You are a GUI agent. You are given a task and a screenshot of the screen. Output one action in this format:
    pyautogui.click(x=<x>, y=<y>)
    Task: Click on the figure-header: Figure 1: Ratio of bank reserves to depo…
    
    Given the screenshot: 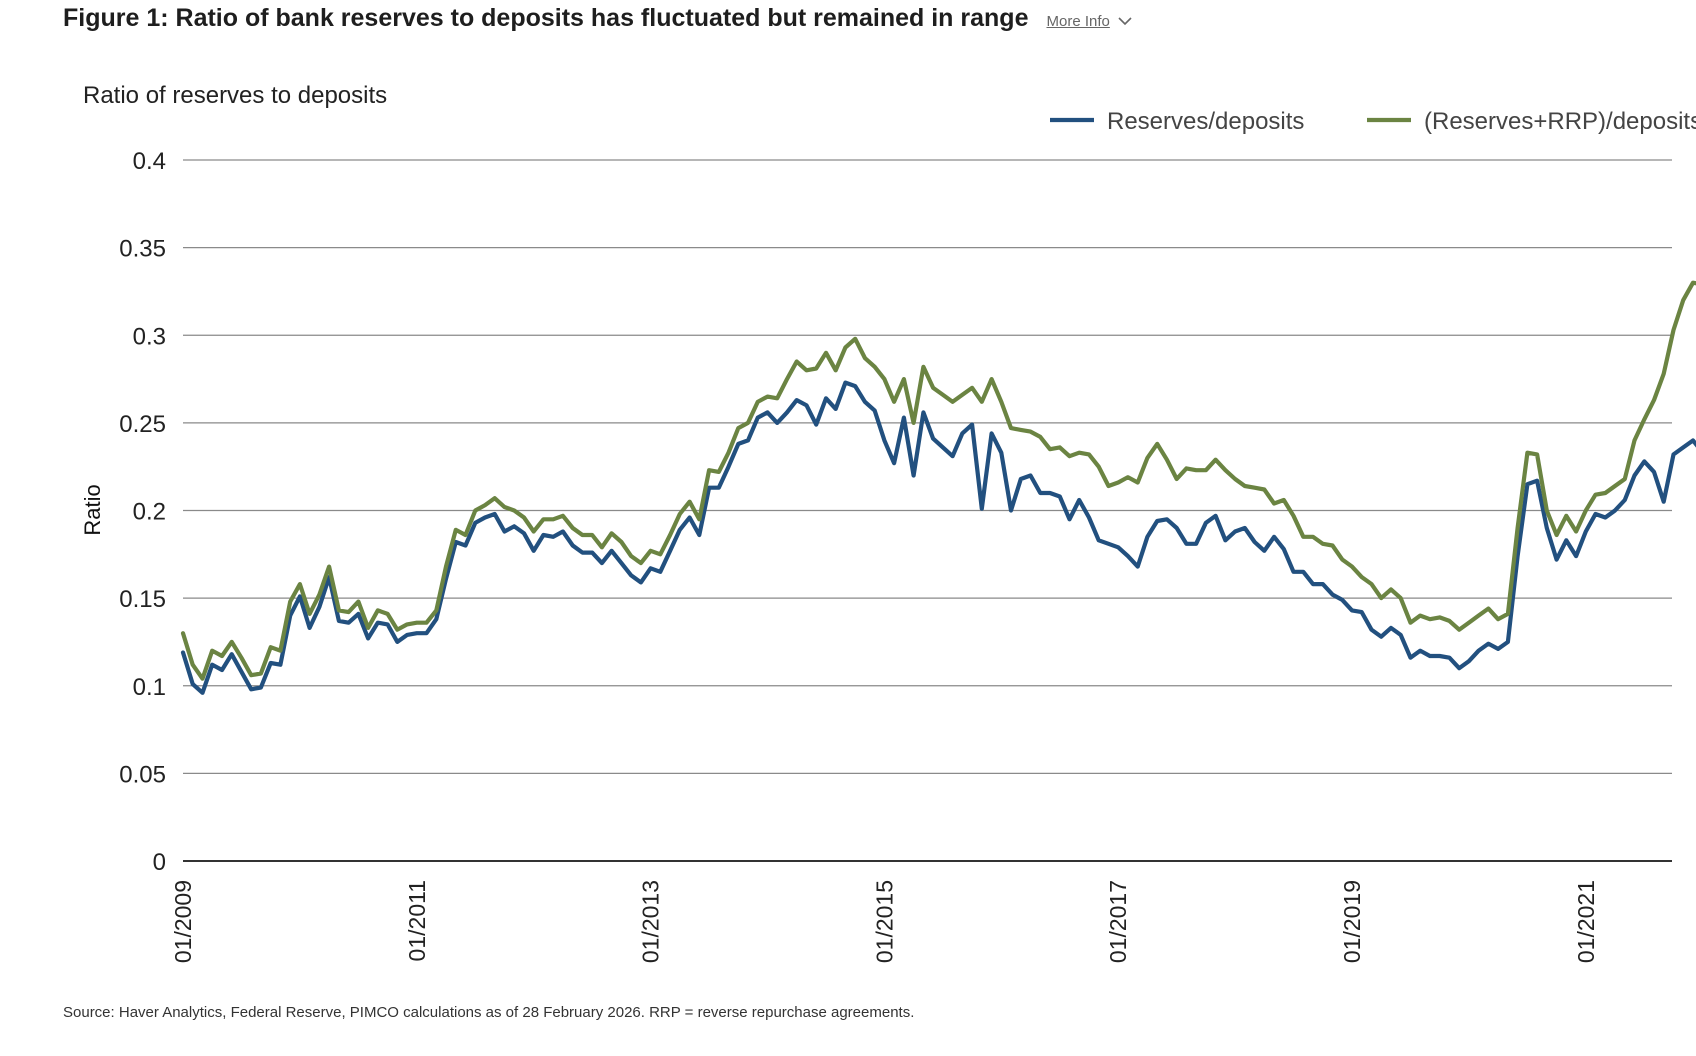 What is the action you would take?
    pyautogui.click(x=597, y=18)
    